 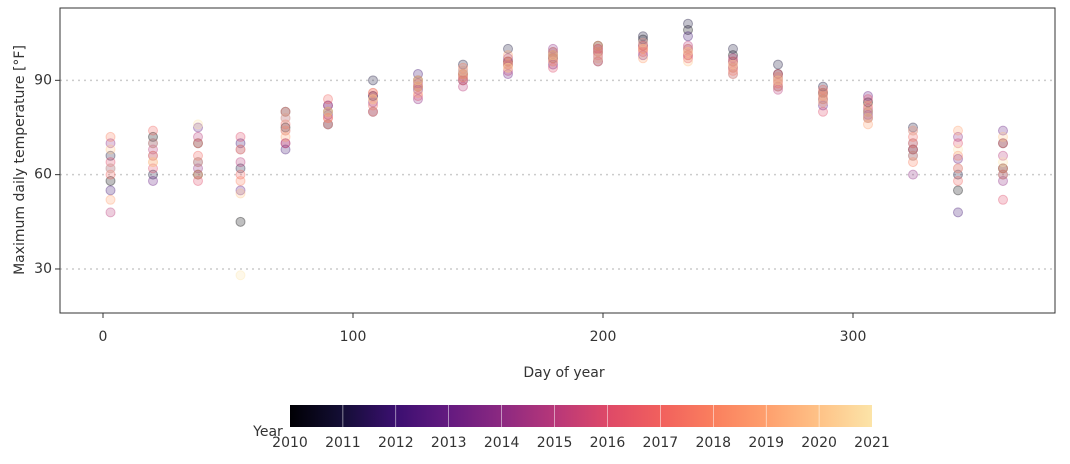 I want to click on legend-label: 2012, so click(x=396, y=443).